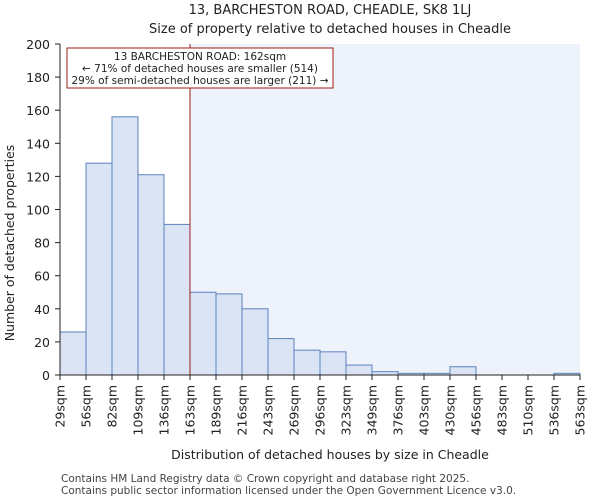  What do you see at coordinates (38, 176) in the screenshot?
I see `y-tick-label: 120` at bounding box center [38, 176].